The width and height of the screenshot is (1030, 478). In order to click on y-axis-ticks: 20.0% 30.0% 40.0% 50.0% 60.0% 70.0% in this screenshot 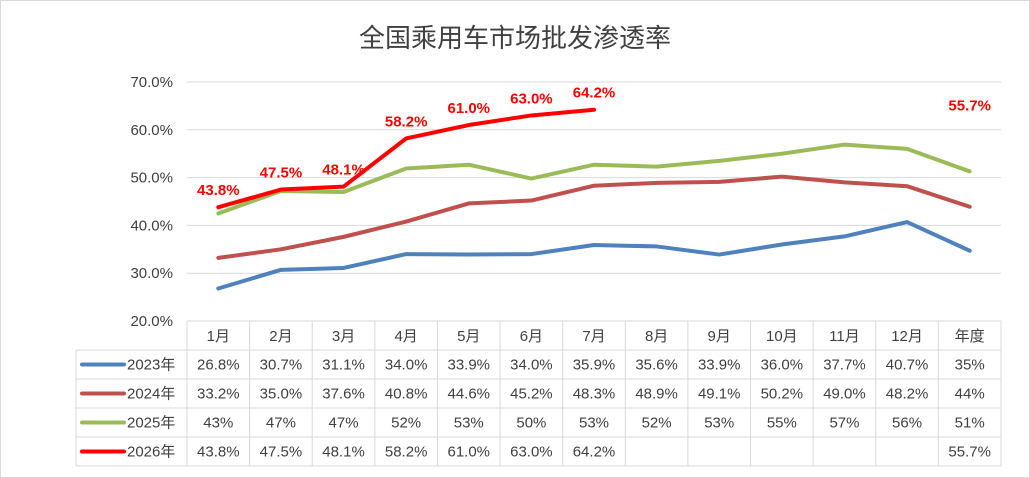, I will do `click(151, 202)`.